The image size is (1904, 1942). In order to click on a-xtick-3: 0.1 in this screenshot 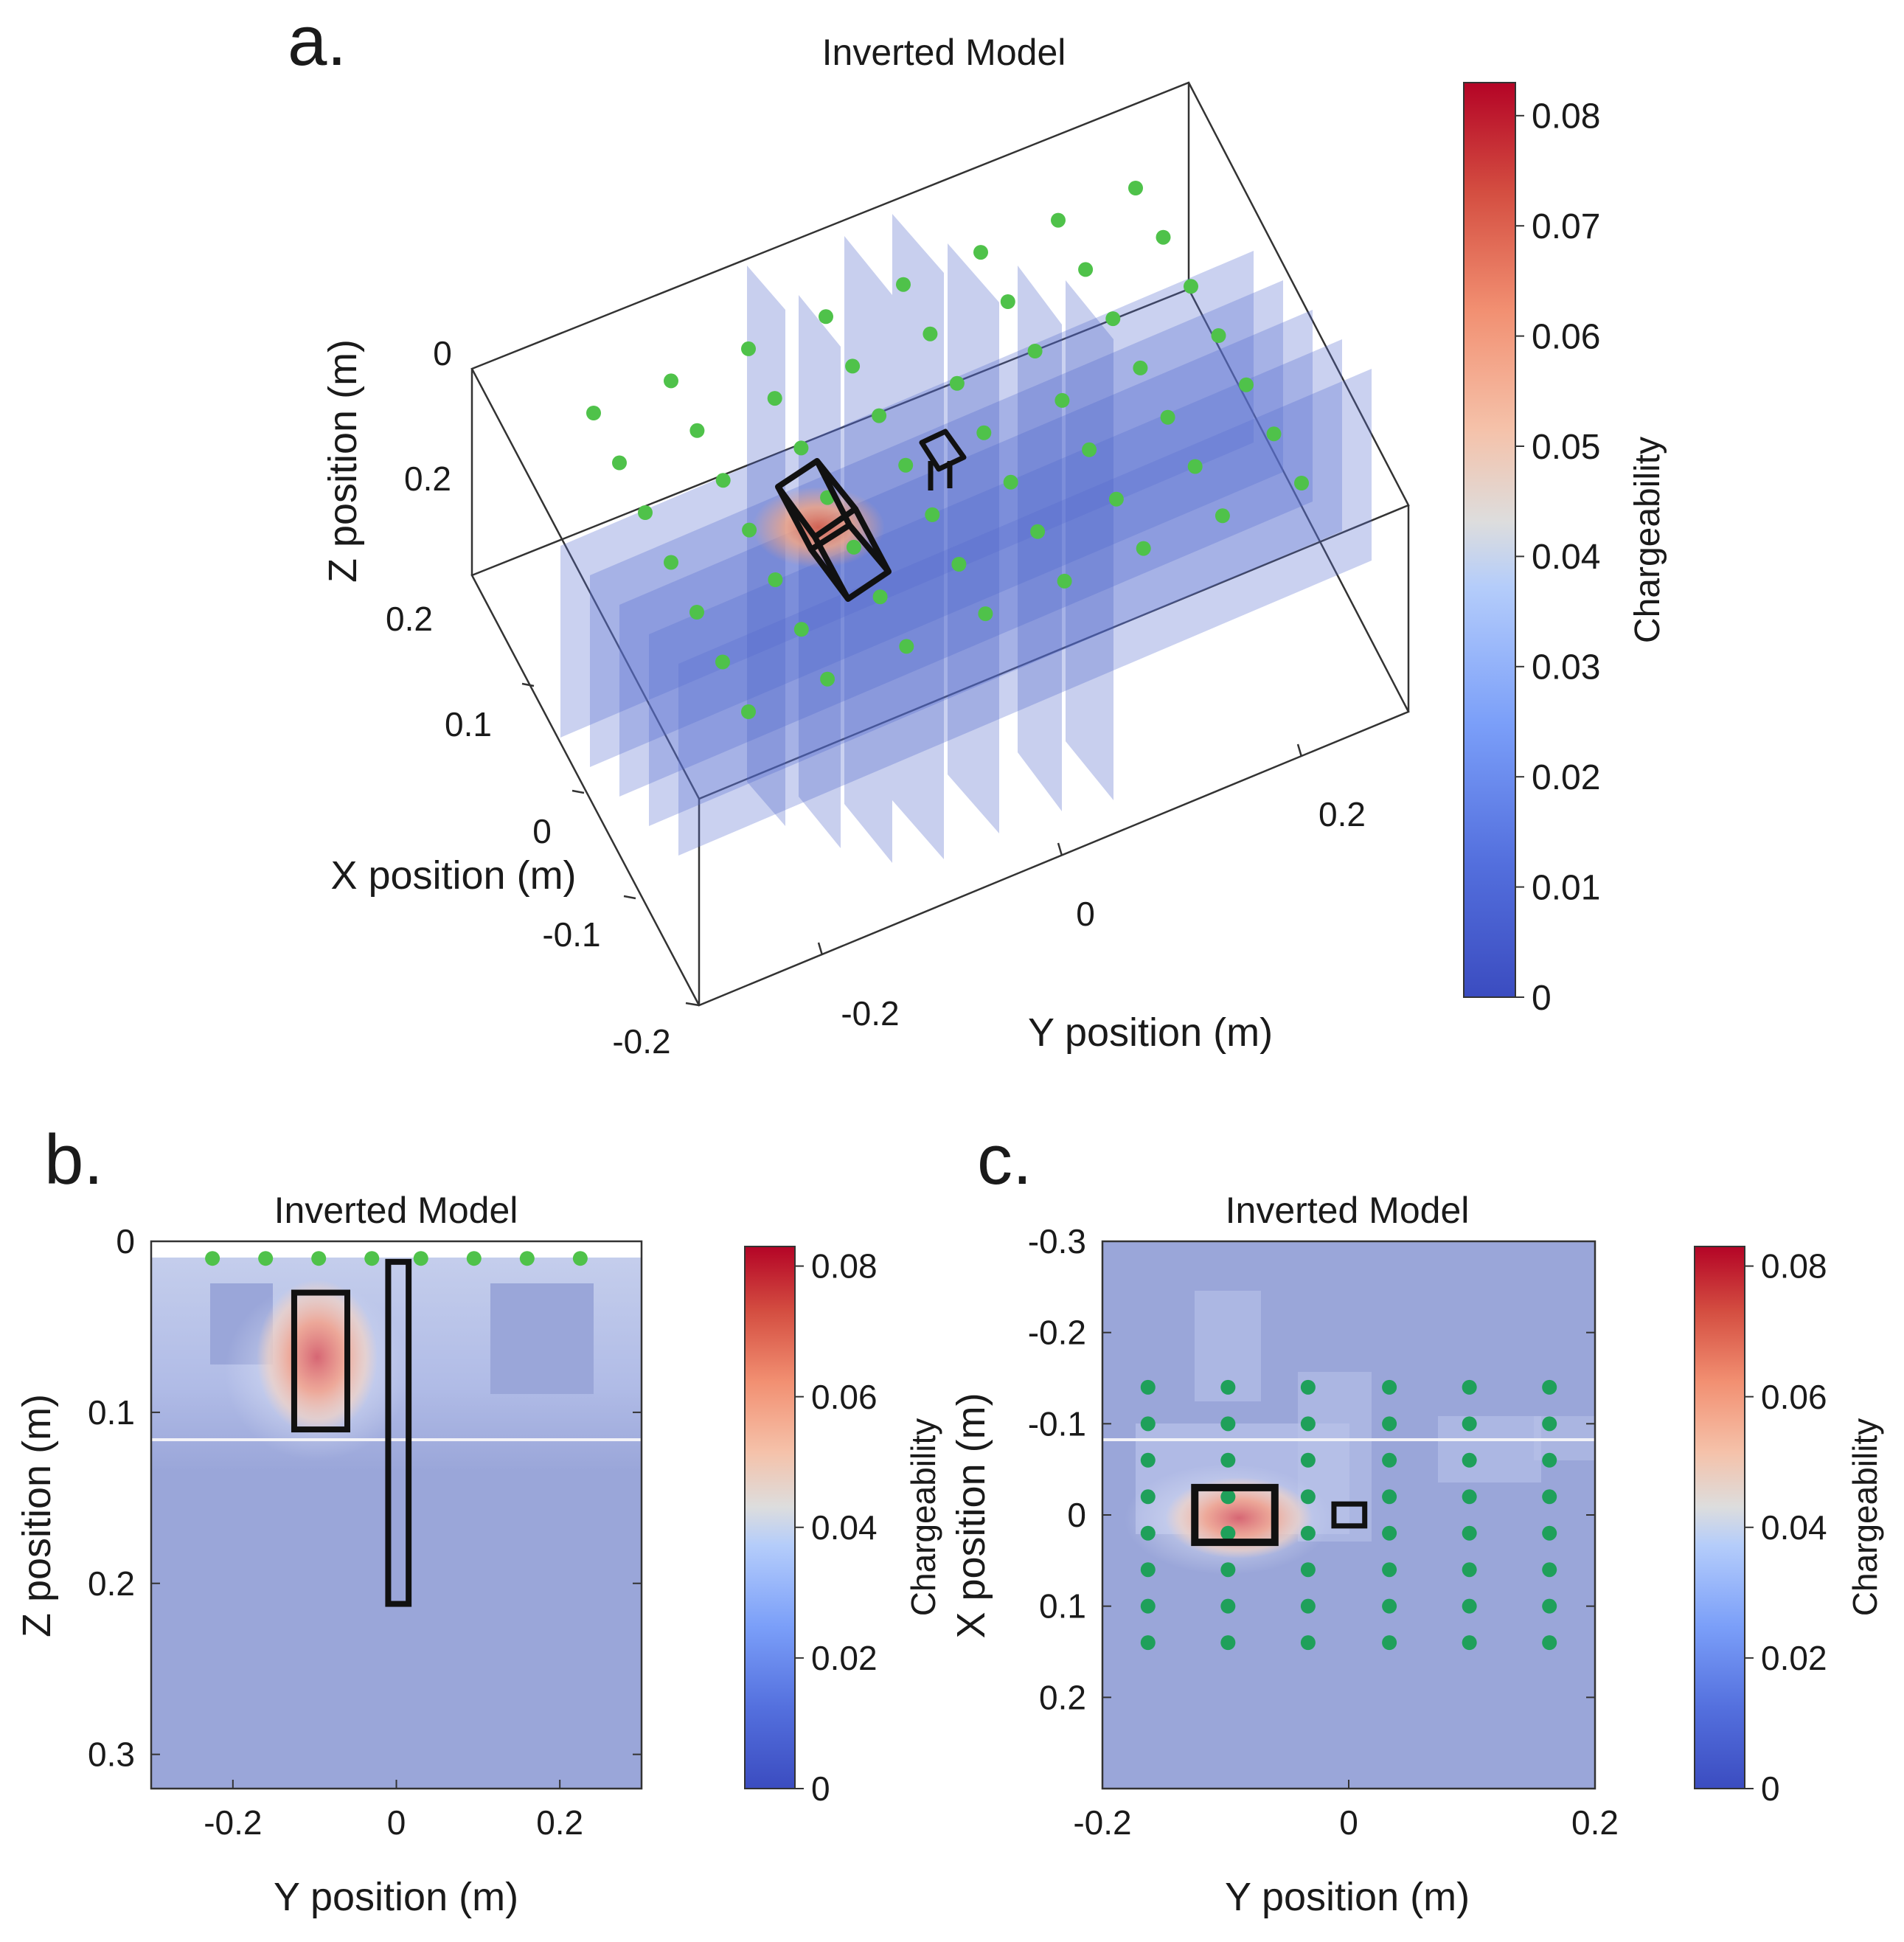, I will do `click(469, 724)`.